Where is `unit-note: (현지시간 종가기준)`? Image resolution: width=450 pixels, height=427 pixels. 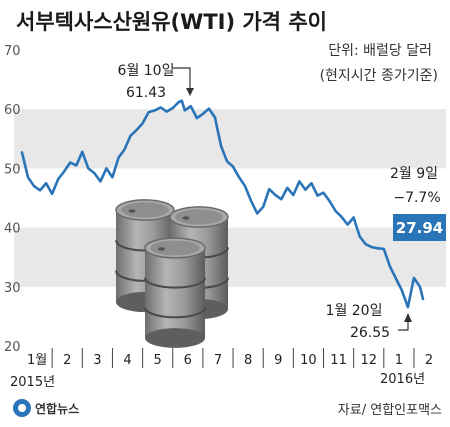
unit-note: (현지시간 종가기준) is located at coordinates (379, 76).